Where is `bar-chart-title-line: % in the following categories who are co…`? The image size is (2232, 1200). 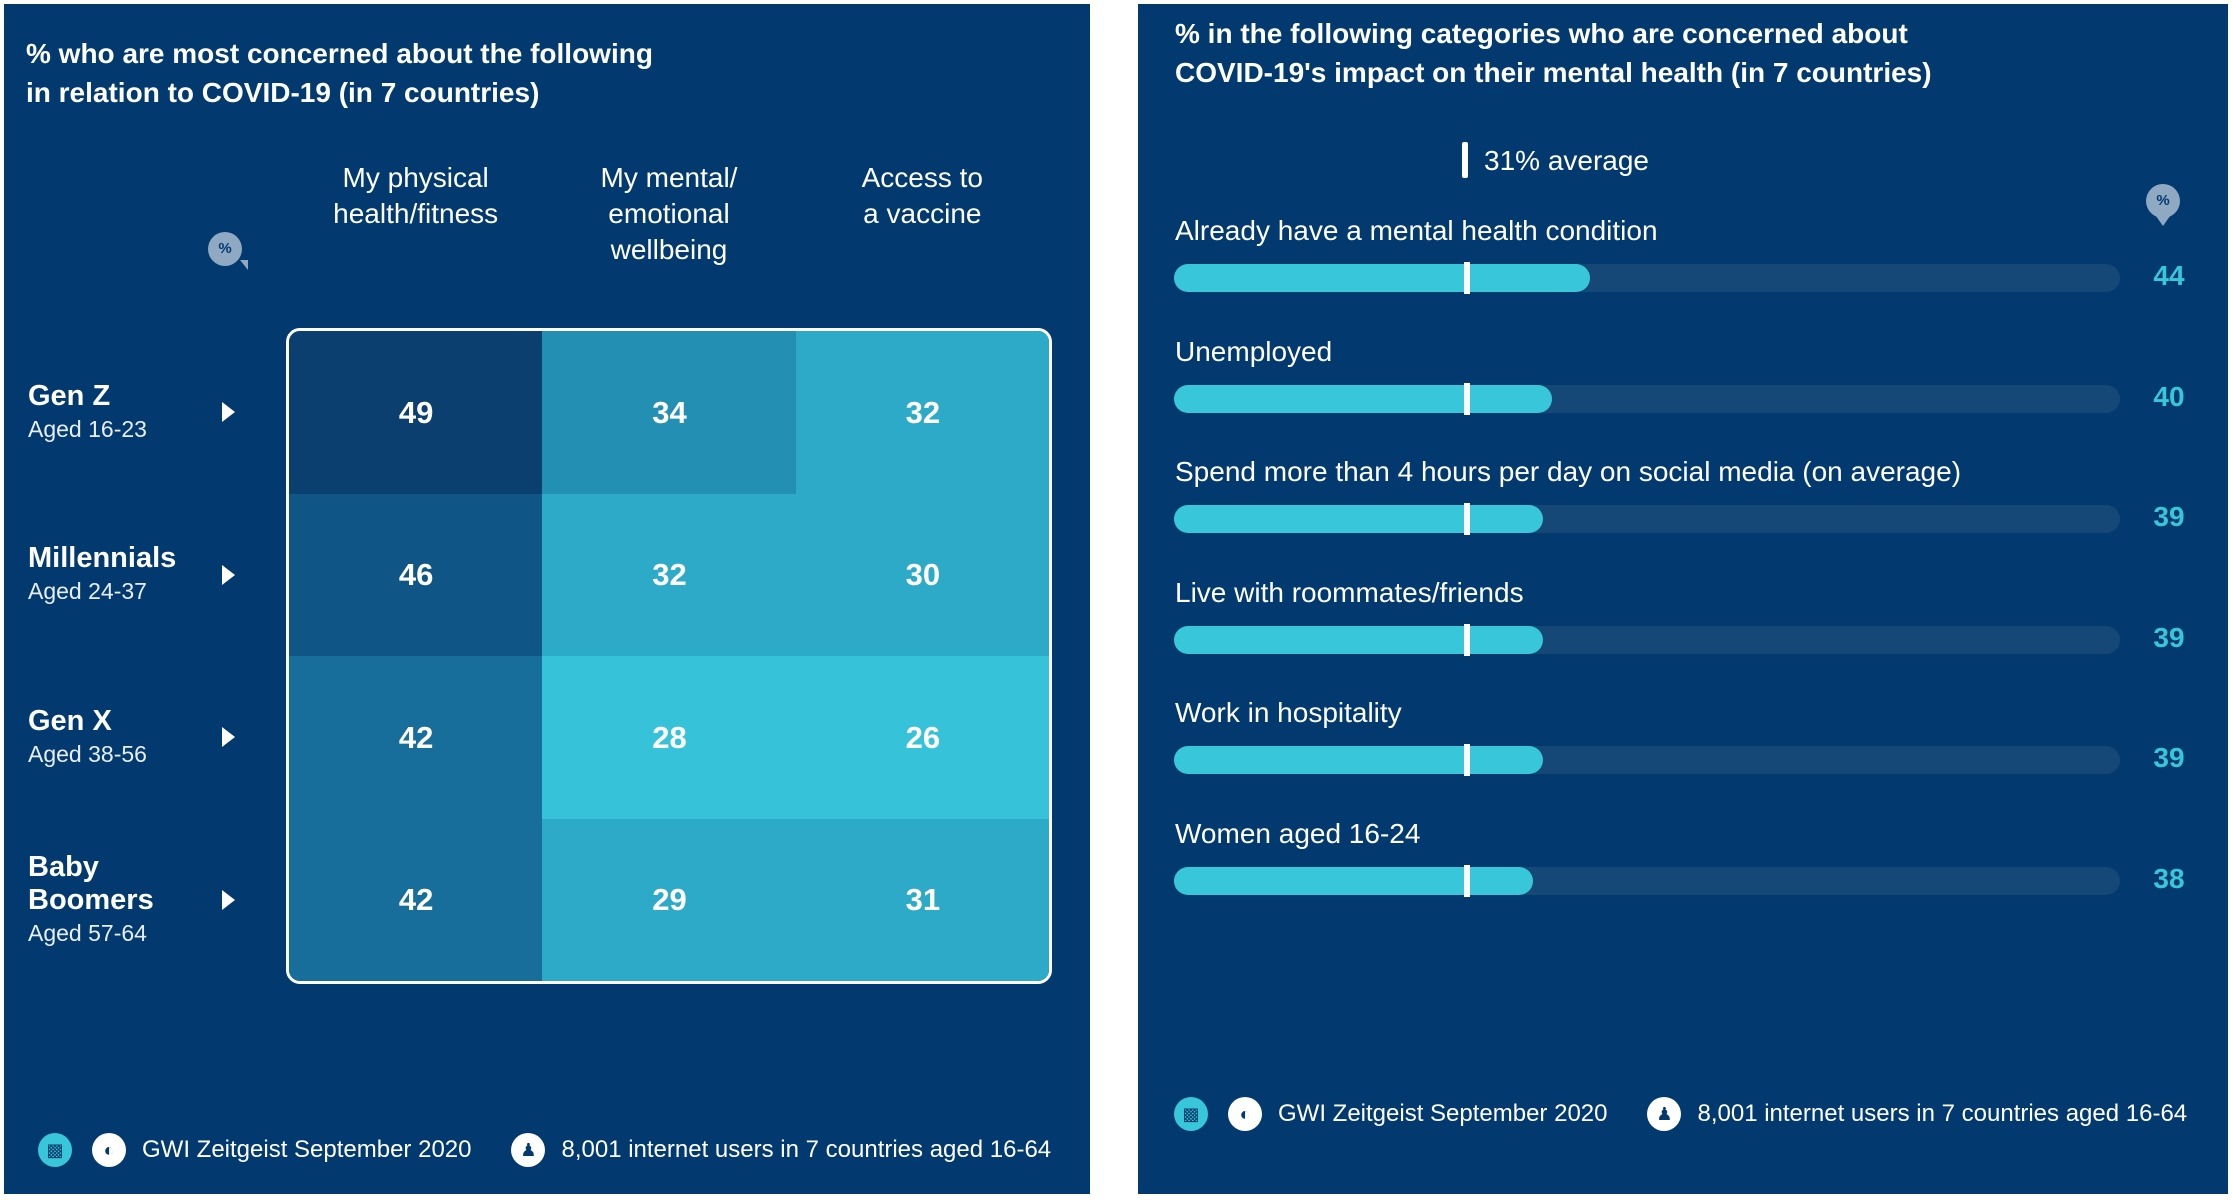 bar-chart-title-line: % in the following categories who are co… is located at coordinates (1541, 33).